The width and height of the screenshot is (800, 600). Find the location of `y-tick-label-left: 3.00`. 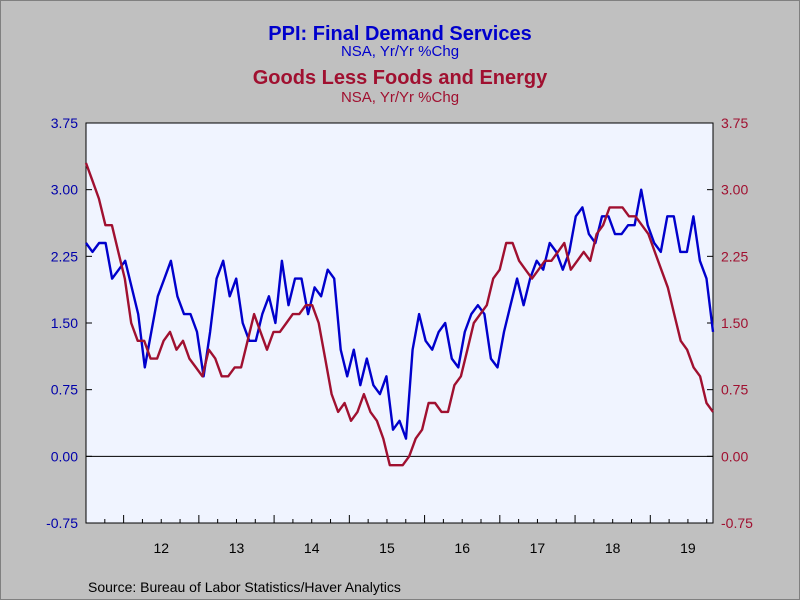

y-tick-label-left: 3.00 is located at coordinates (64, 190).